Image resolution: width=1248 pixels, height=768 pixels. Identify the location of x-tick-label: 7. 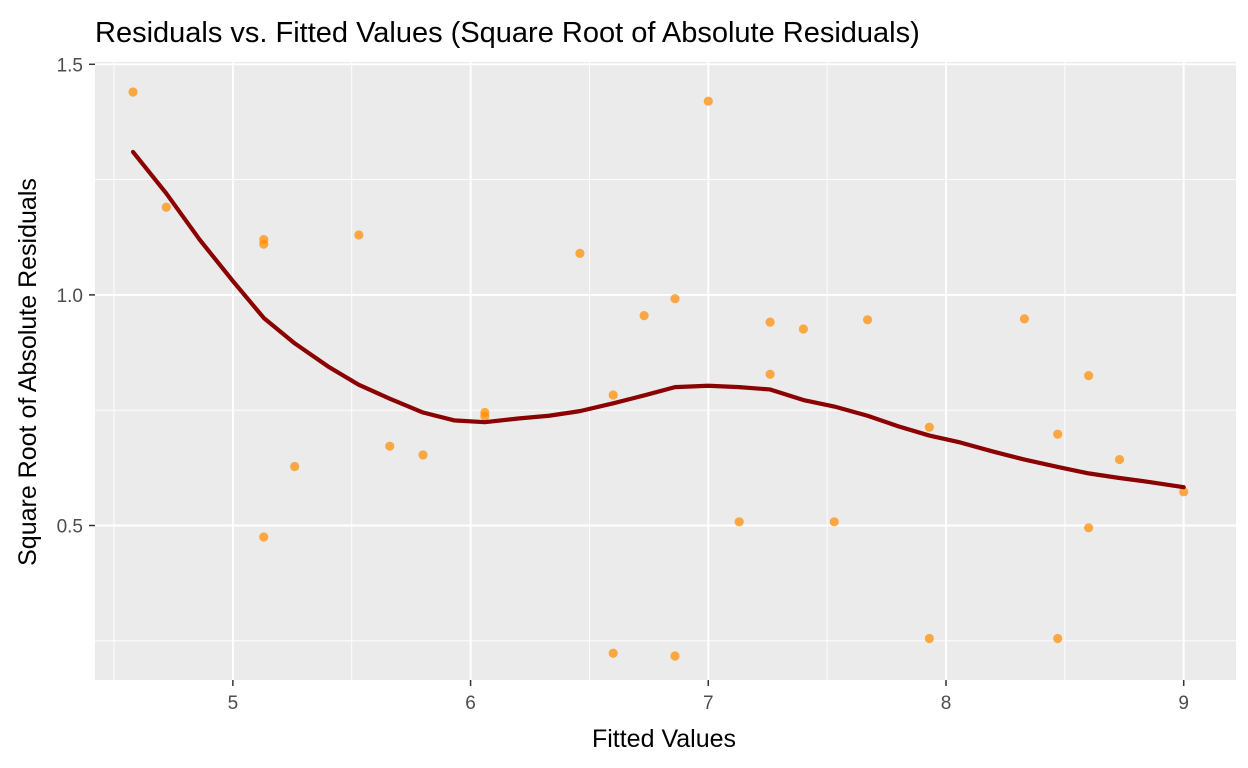
(708, 703).